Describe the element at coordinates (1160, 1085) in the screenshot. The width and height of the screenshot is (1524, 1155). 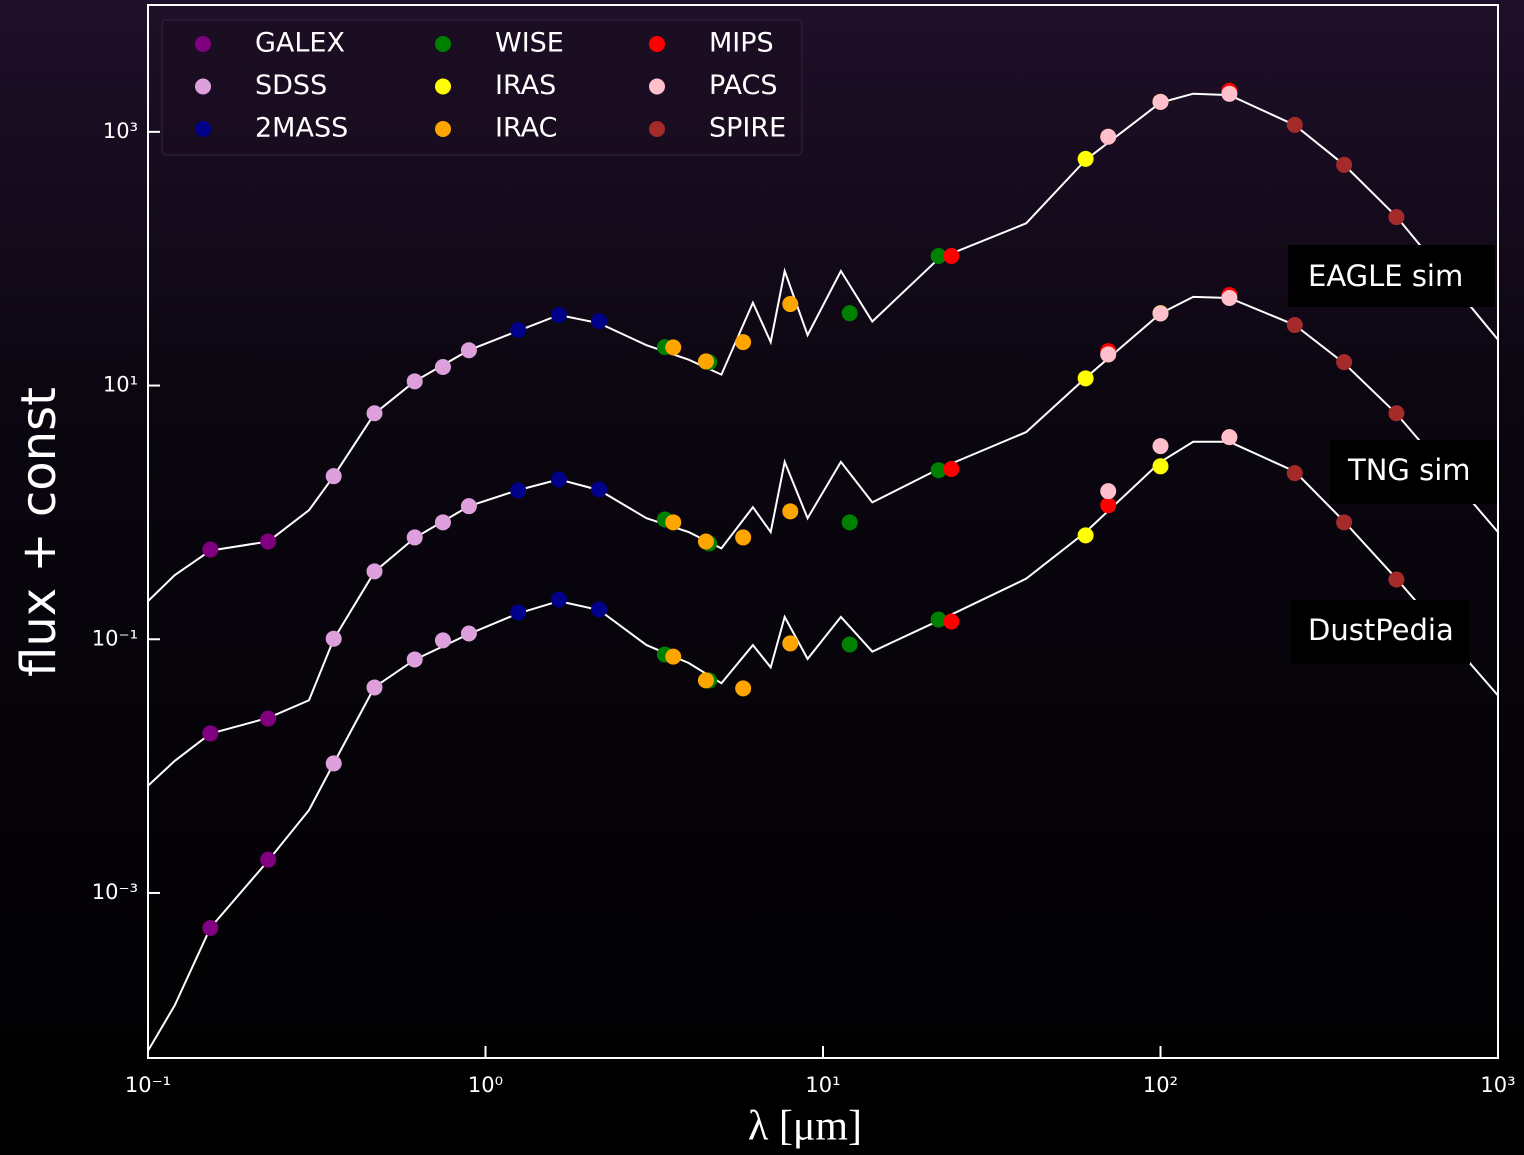
I see `x-tick-label: 10²` at that location.